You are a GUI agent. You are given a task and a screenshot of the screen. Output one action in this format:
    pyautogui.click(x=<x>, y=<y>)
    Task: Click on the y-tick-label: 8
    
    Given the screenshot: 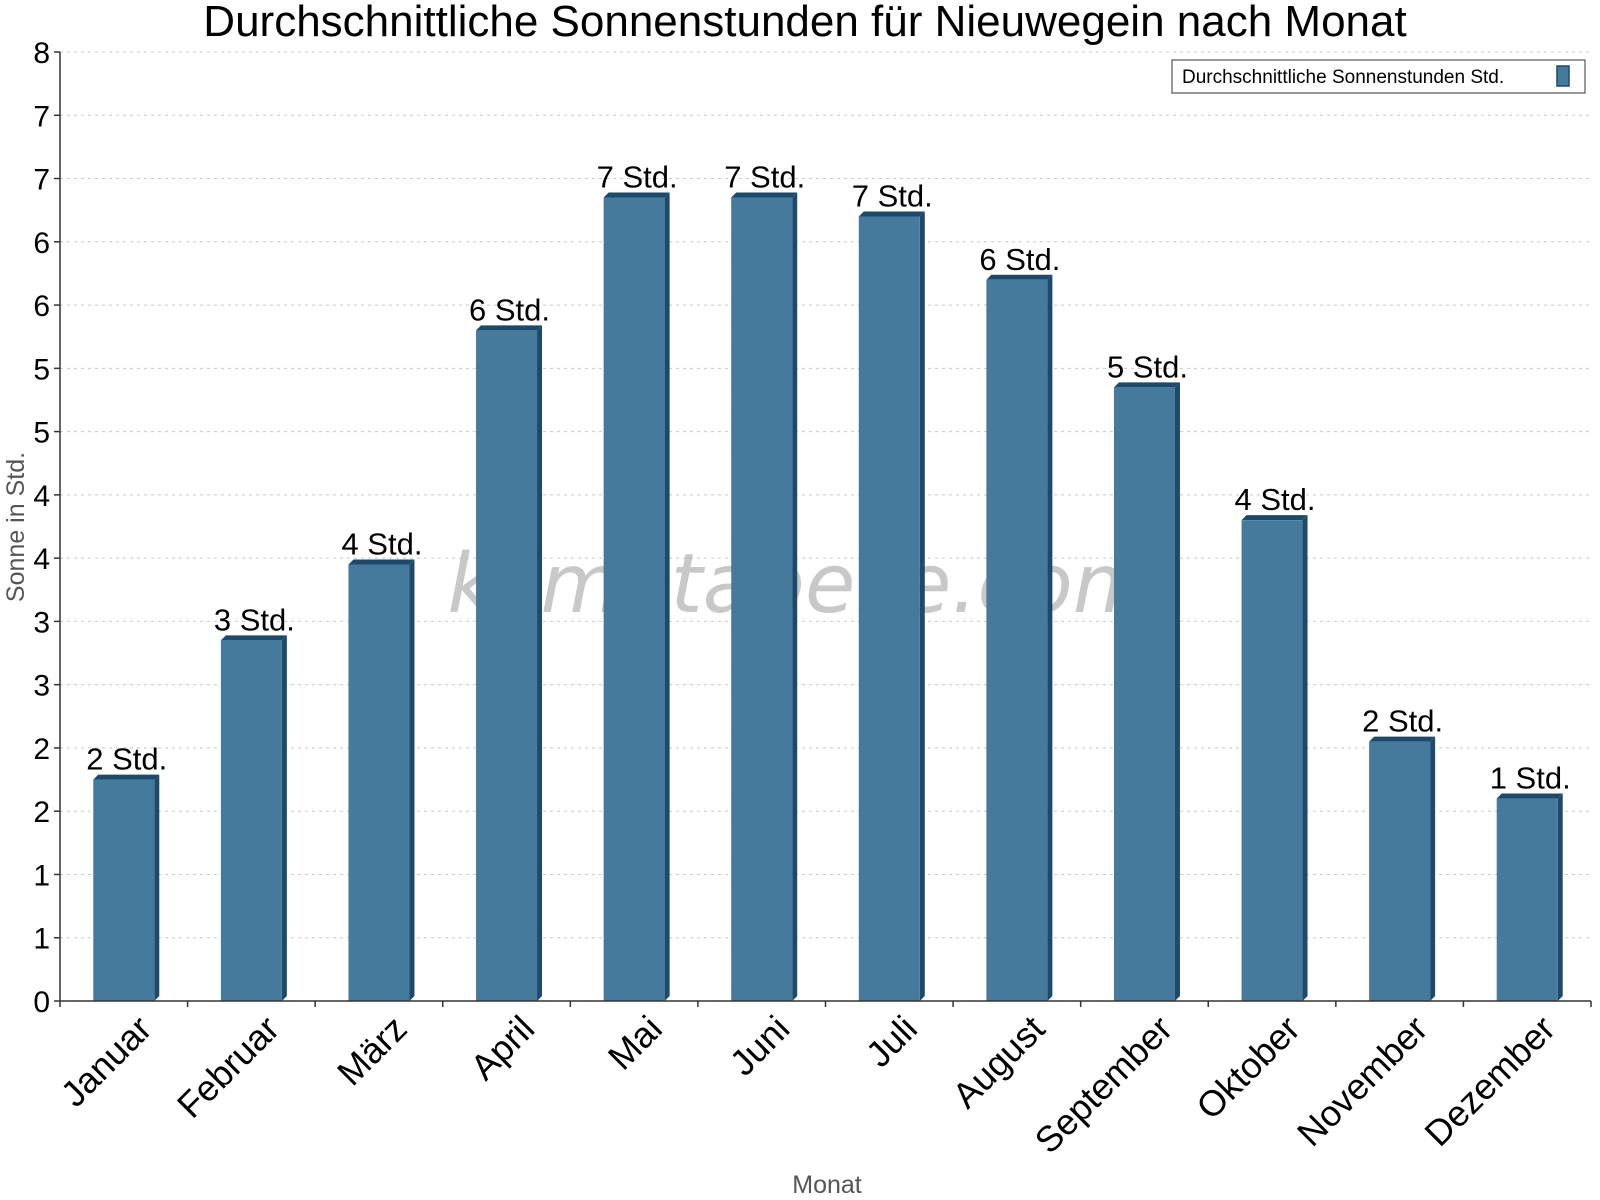 What is the action you would take?
    pyautogui.click(x=41, y=53)
    